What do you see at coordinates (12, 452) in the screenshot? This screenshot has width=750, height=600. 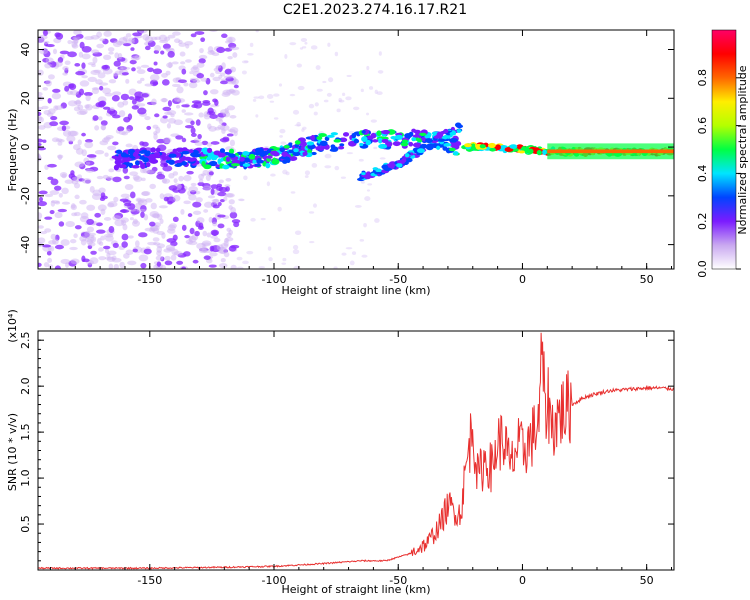 I see `snr-y-axis-label: SNR (10 * v/v)` at bounding box center [12, 452].